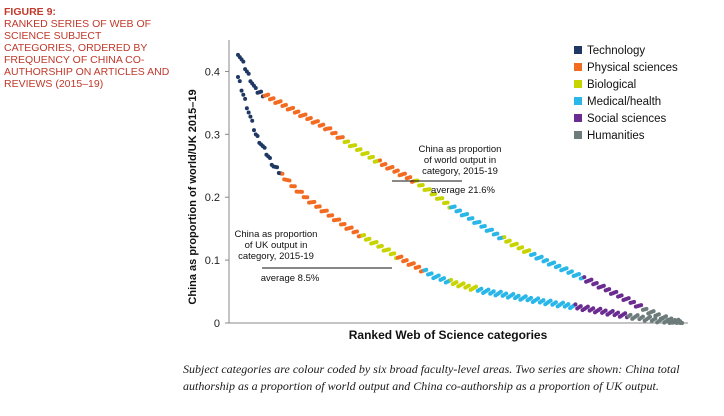 The width and height of the screenshot is (724, 416). Describe the element at coordinates (212, 72) in the screenshot. I see `y-tick-label-4: 0.4` at that location.